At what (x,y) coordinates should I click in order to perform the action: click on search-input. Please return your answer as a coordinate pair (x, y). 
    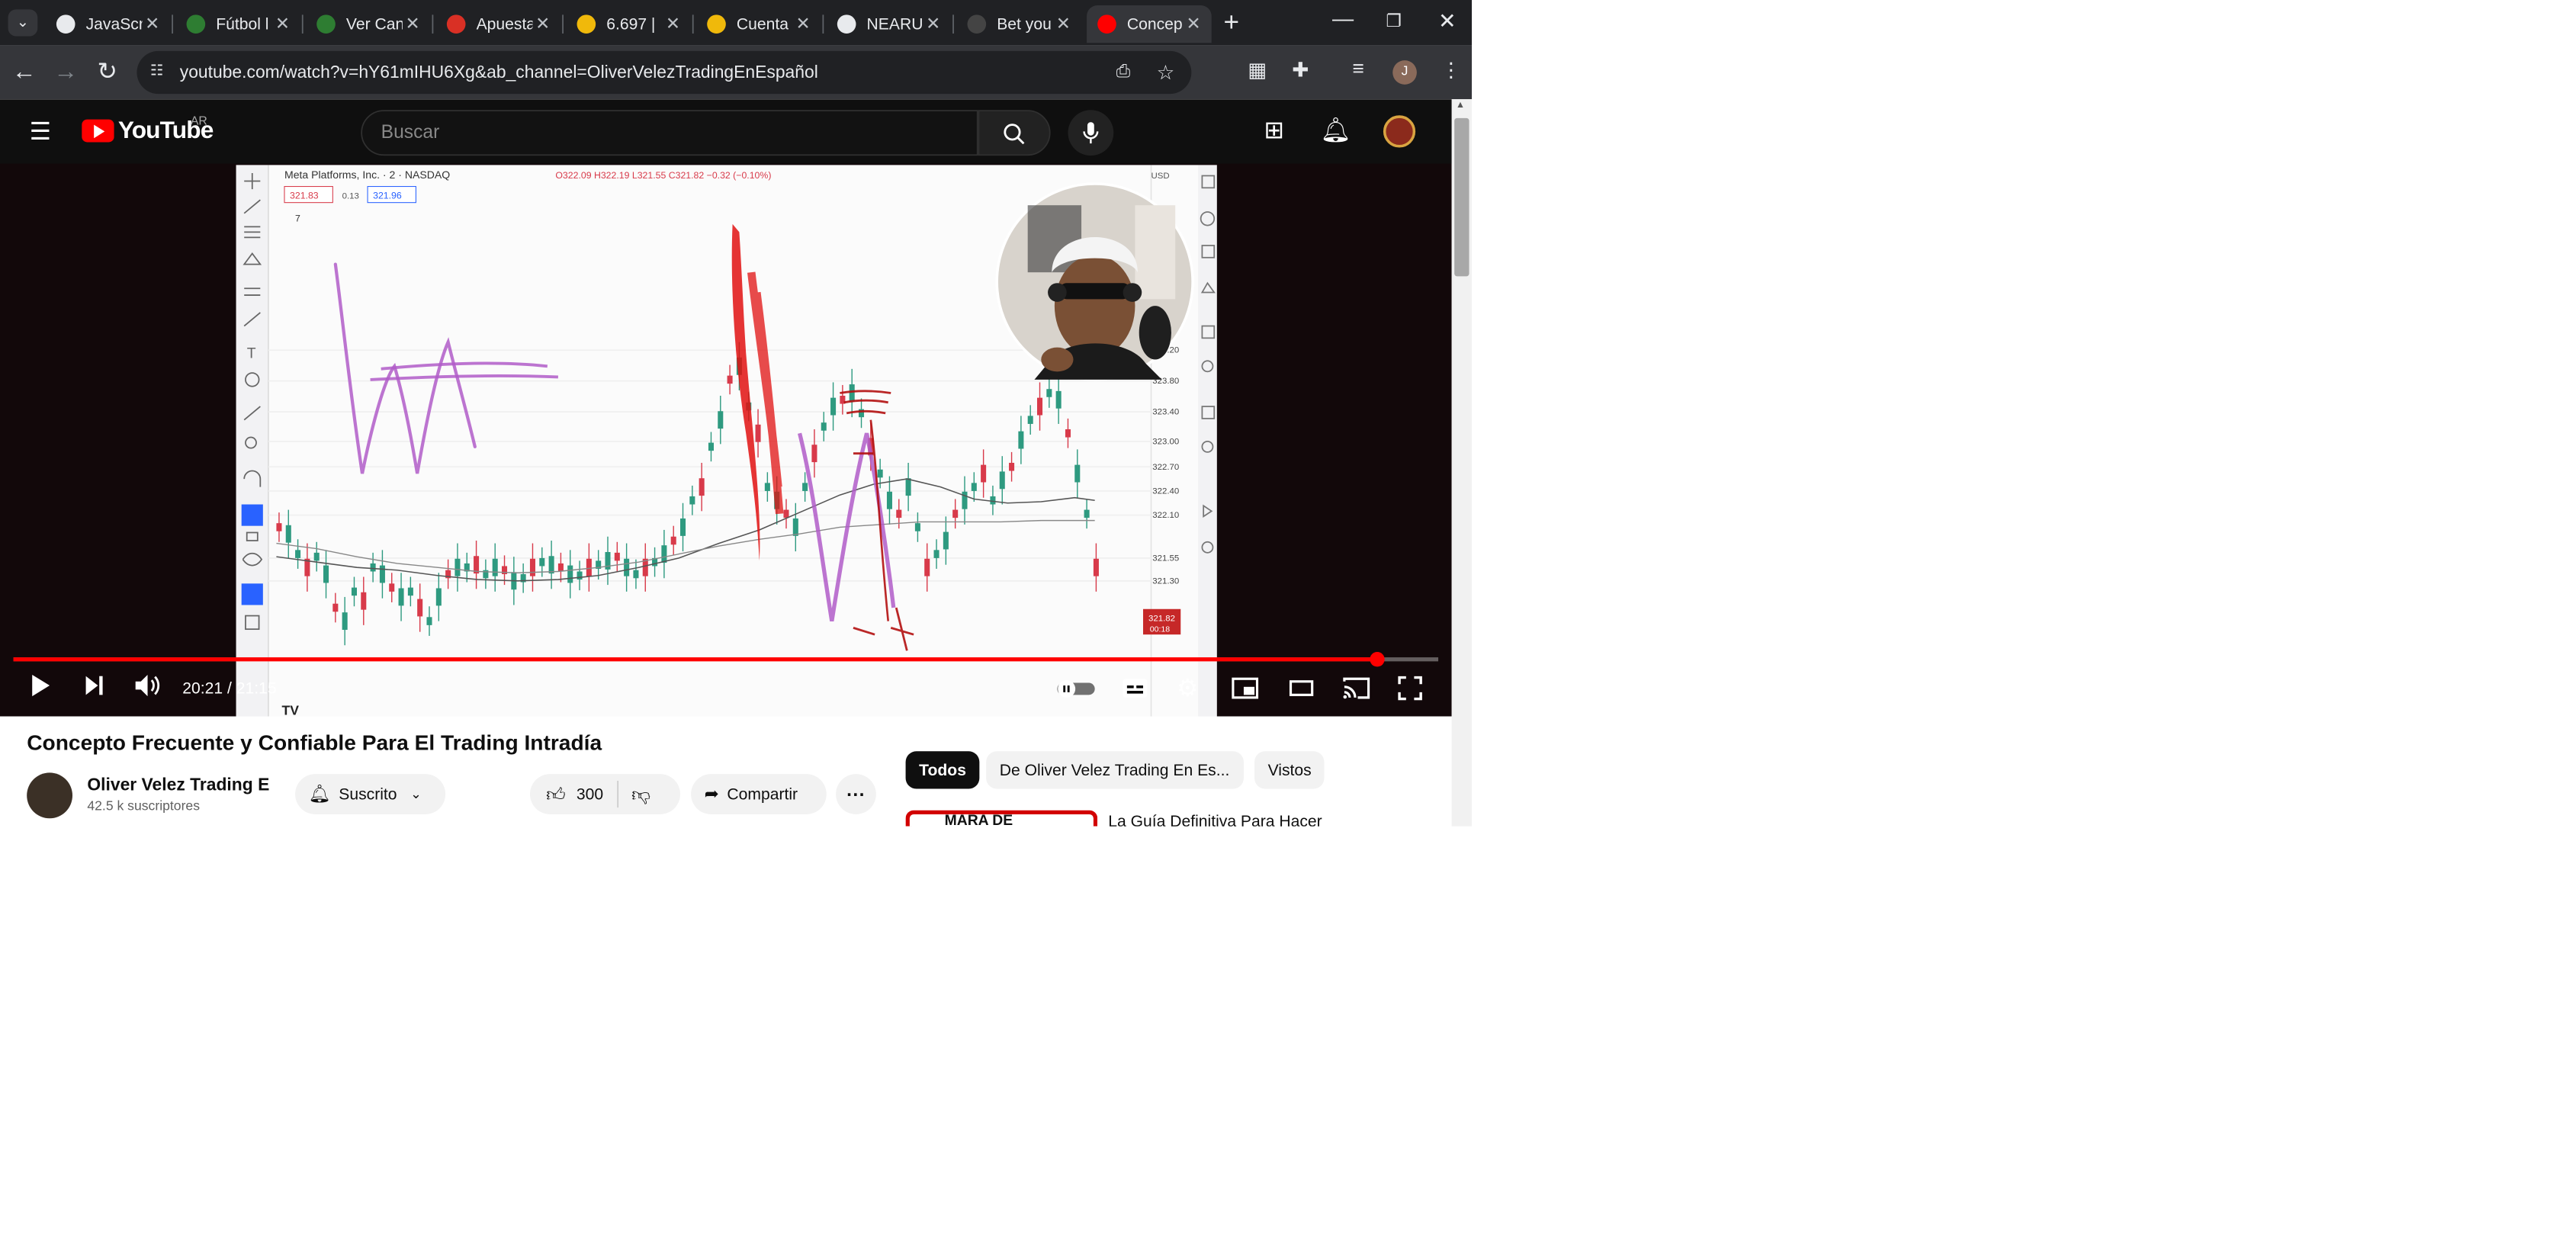
    Looking at the image, I should click on (663, 131).